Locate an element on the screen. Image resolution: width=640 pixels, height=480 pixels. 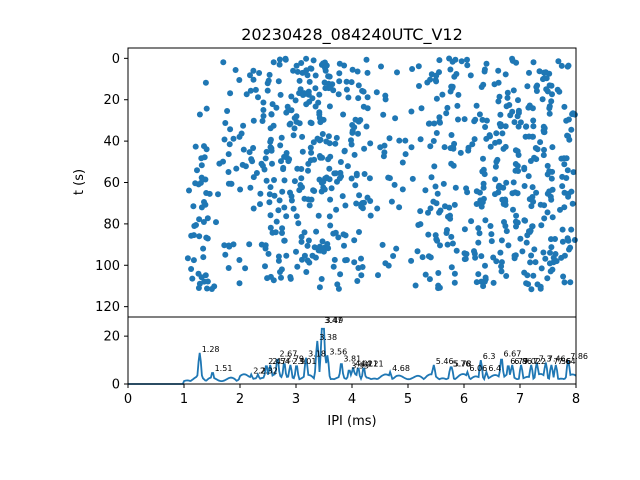
scatter-y-ticks: 0 20 40 60 80 100 120 is located at coordinates (111, 183).